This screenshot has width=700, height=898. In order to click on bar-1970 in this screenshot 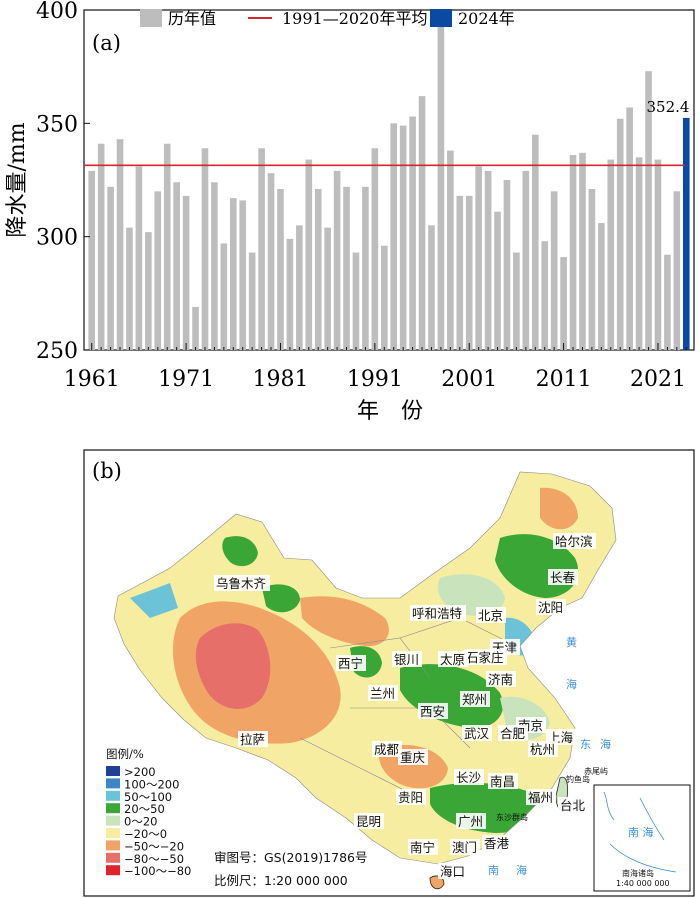, I will do `click(176, 266)`.